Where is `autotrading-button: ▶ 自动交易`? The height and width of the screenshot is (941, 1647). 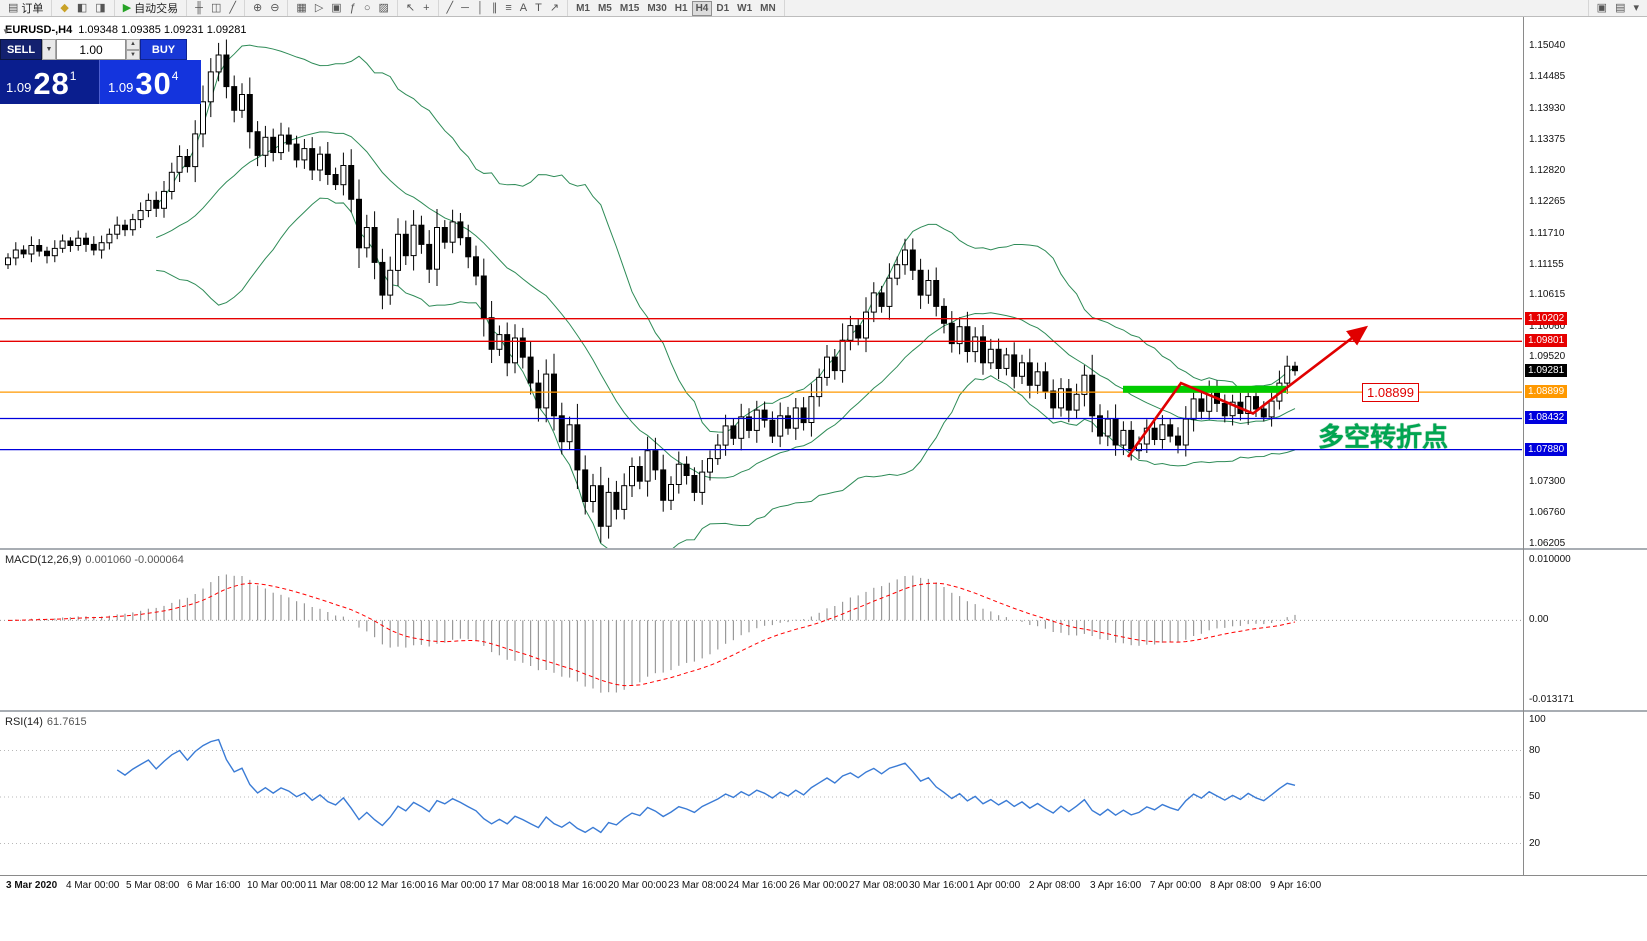 autotrading-button: ▶ 自动交易 is located at coordinates (150, 8).